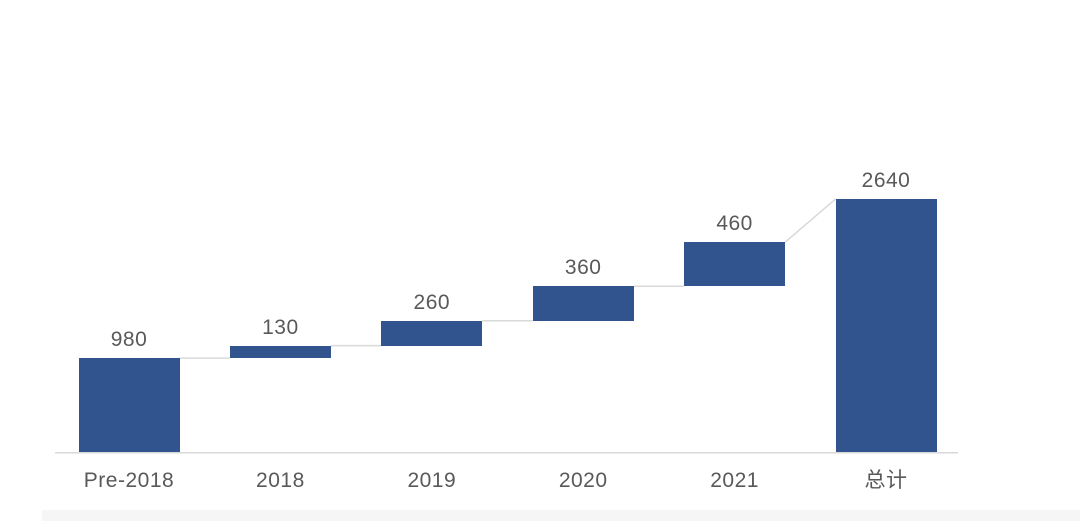 Image resolution: width=1080 pixels, height=521 pixels. I want to click on data-label-5: 460, so click(734, 224).